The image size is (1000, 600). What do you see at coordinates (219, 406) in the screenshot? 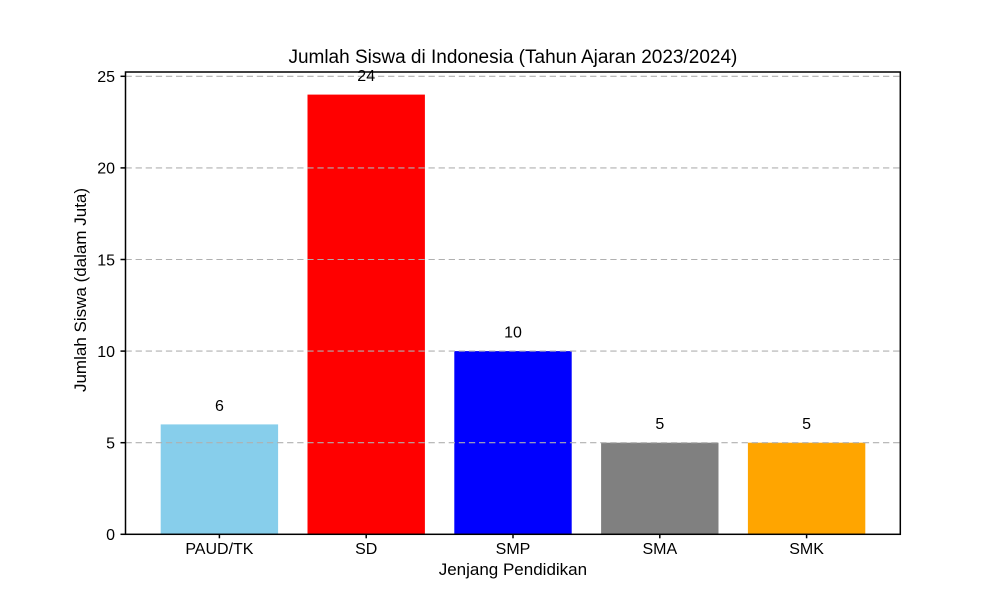
I see `svg-text: 6` at bounding box center [219, 406].